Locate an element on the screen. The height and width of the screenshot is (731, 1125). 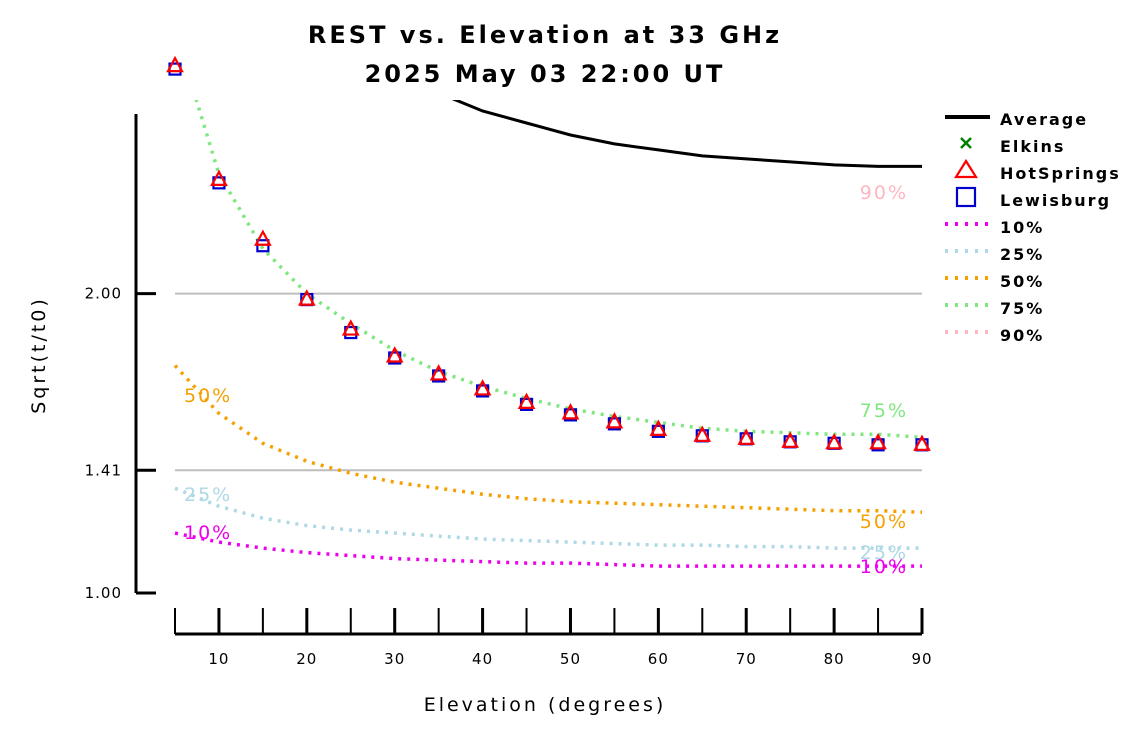
y-ticks: 1.00 1.41 2.00 is located at coordinates (120, 443).